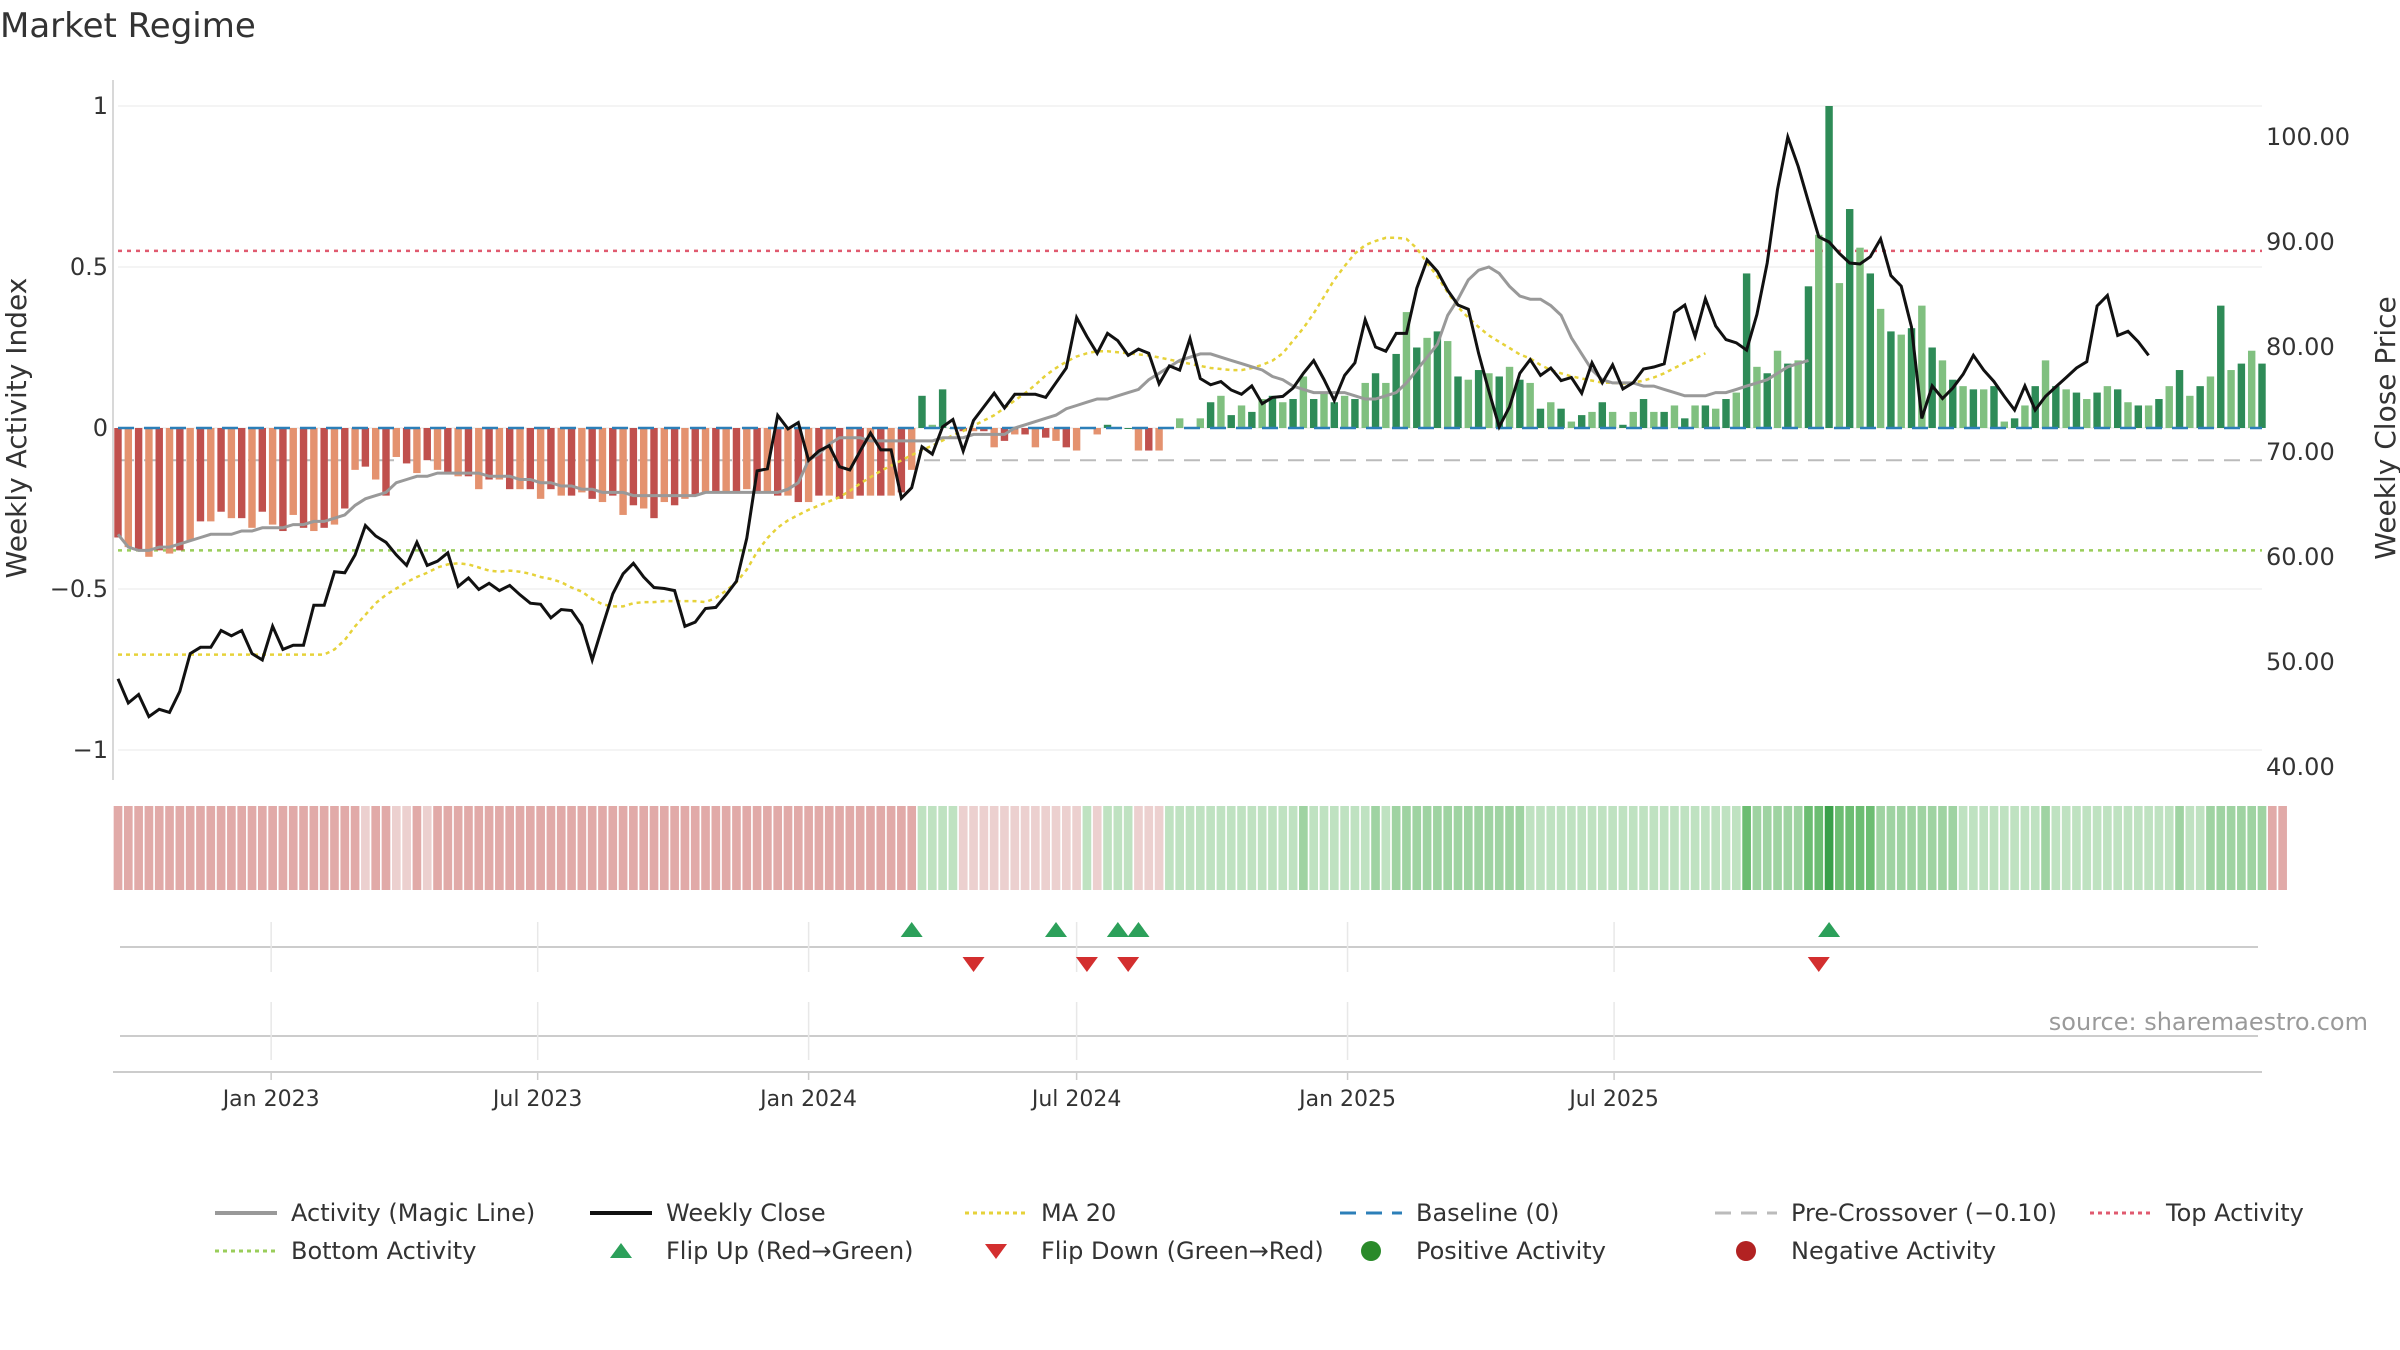 This screenshot has width=2400, height=1350. What do you see at coordinates (1613, 1099) in the screenshot?
I see `x-tick-label: Jul 2025` at bounding box center [1613, 1099].